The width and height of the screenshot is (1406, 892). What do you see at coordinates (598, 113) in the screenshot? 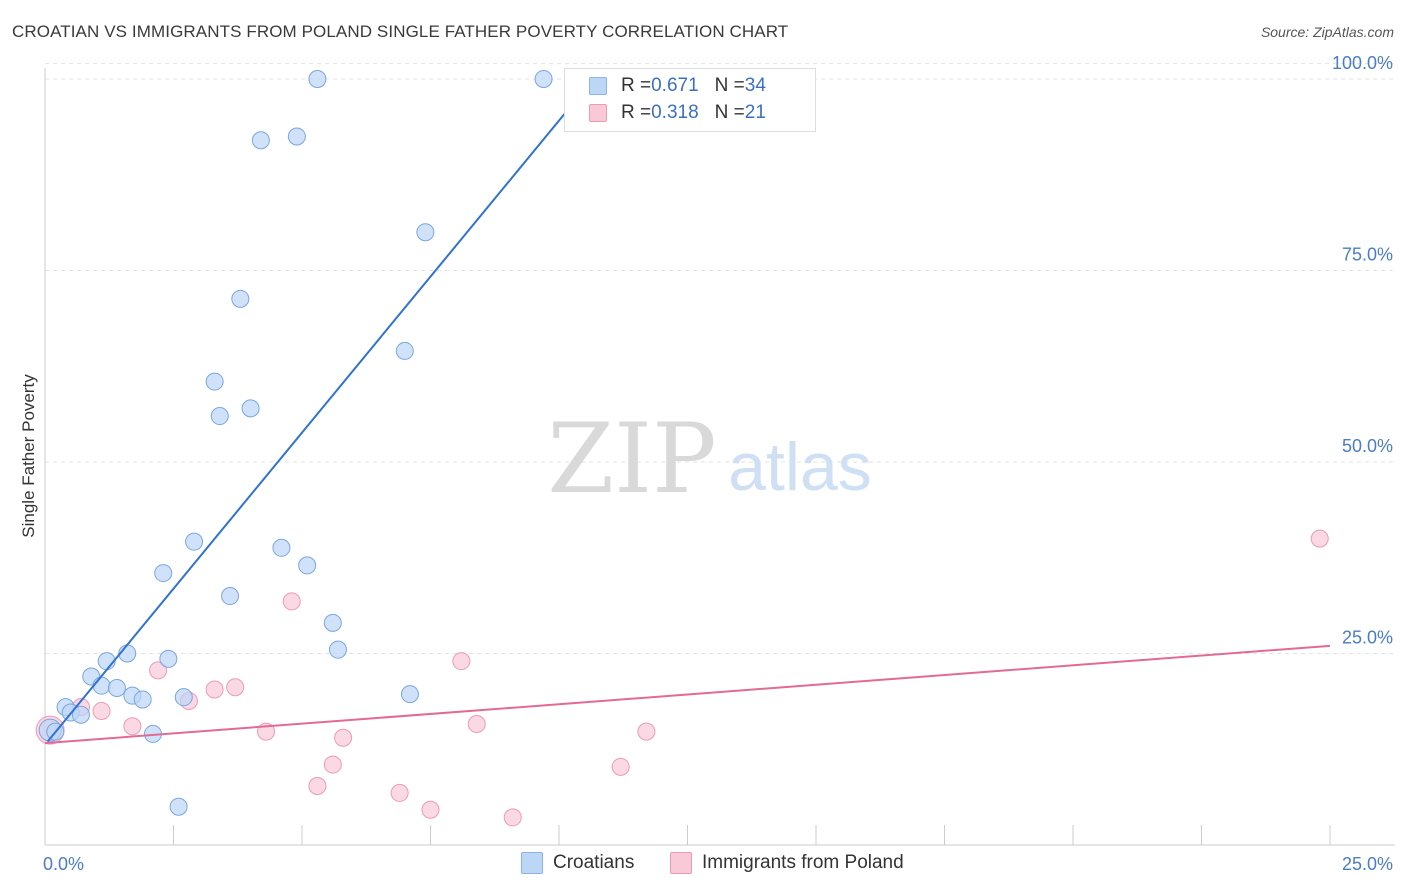
I see `legend-swatch-pink` at bounding box center [598, 113].